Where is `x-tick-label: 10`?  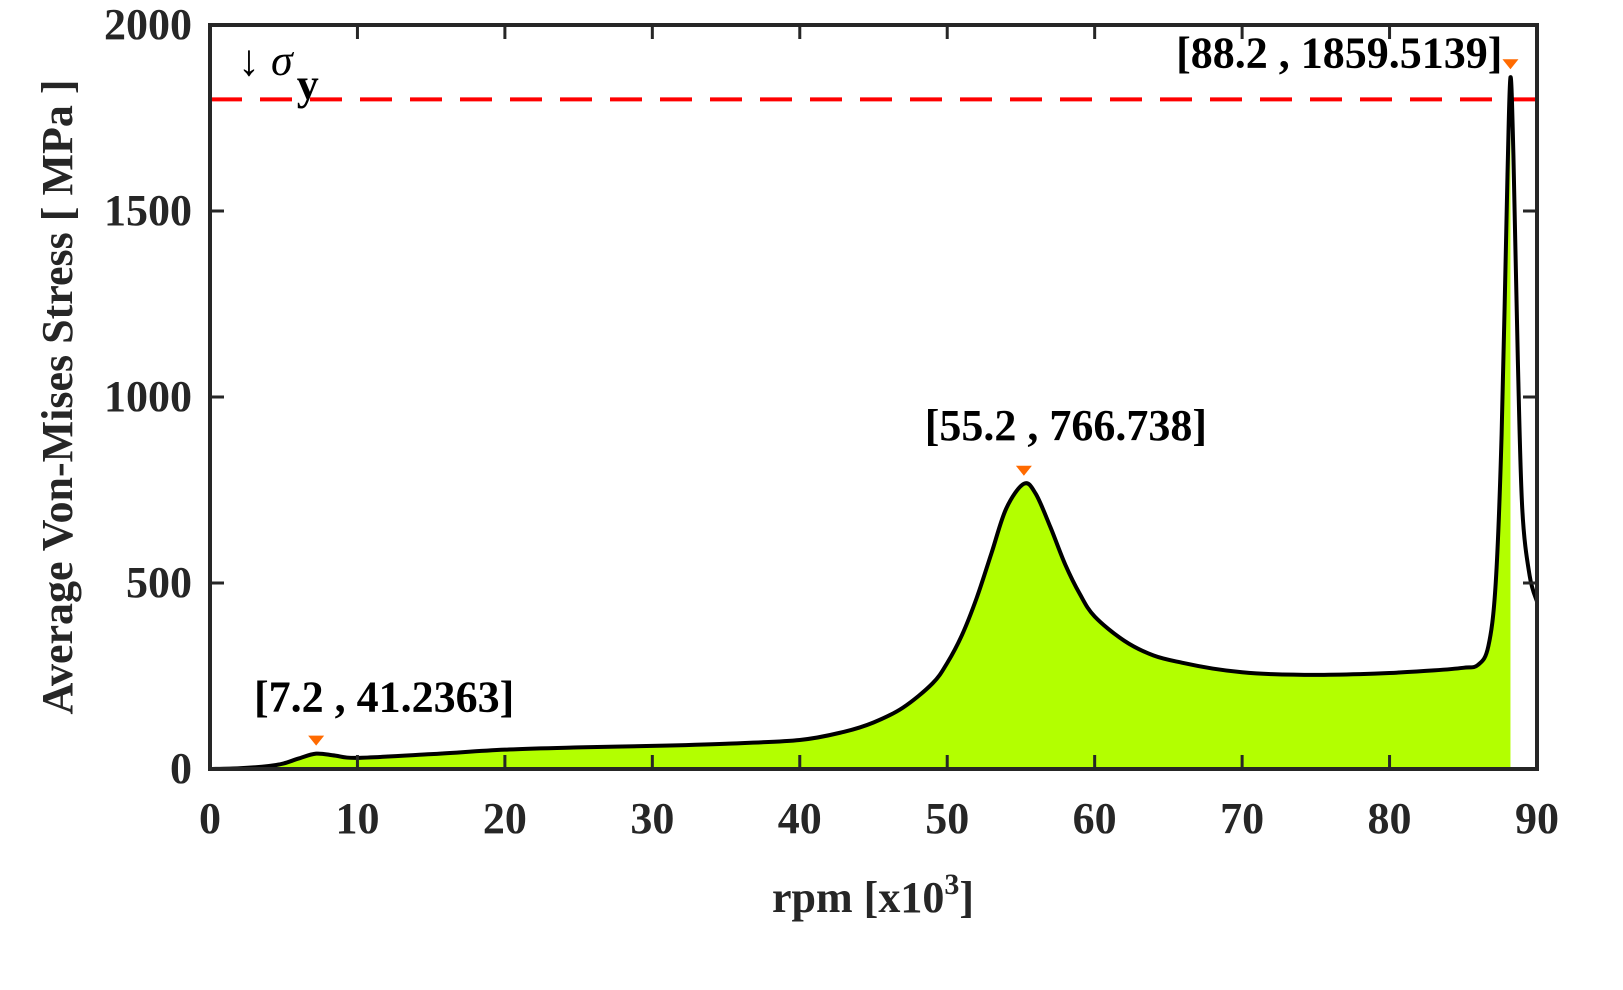
x-tick-label: 10 is located at coordinates (357, 818).